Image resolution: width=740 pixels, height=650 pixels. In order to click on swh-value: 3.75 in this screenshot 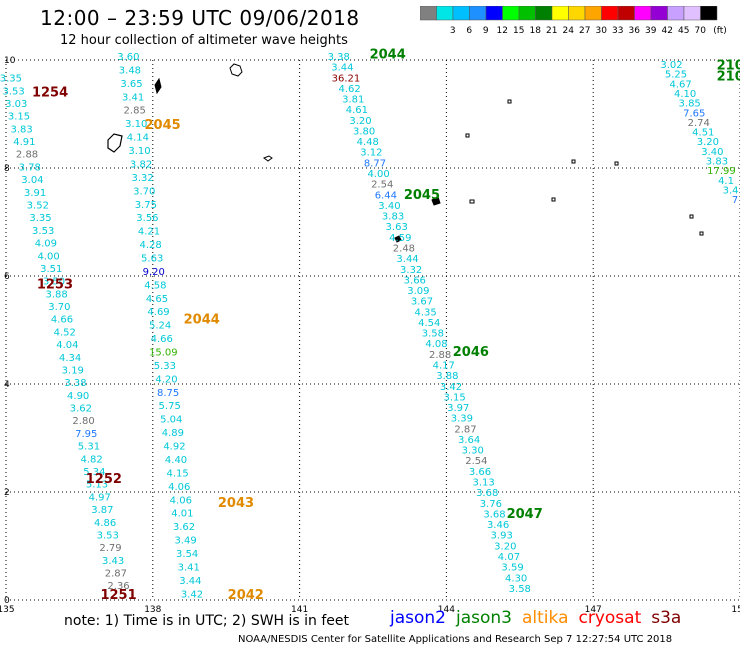, I will do `click(146, 205)`.